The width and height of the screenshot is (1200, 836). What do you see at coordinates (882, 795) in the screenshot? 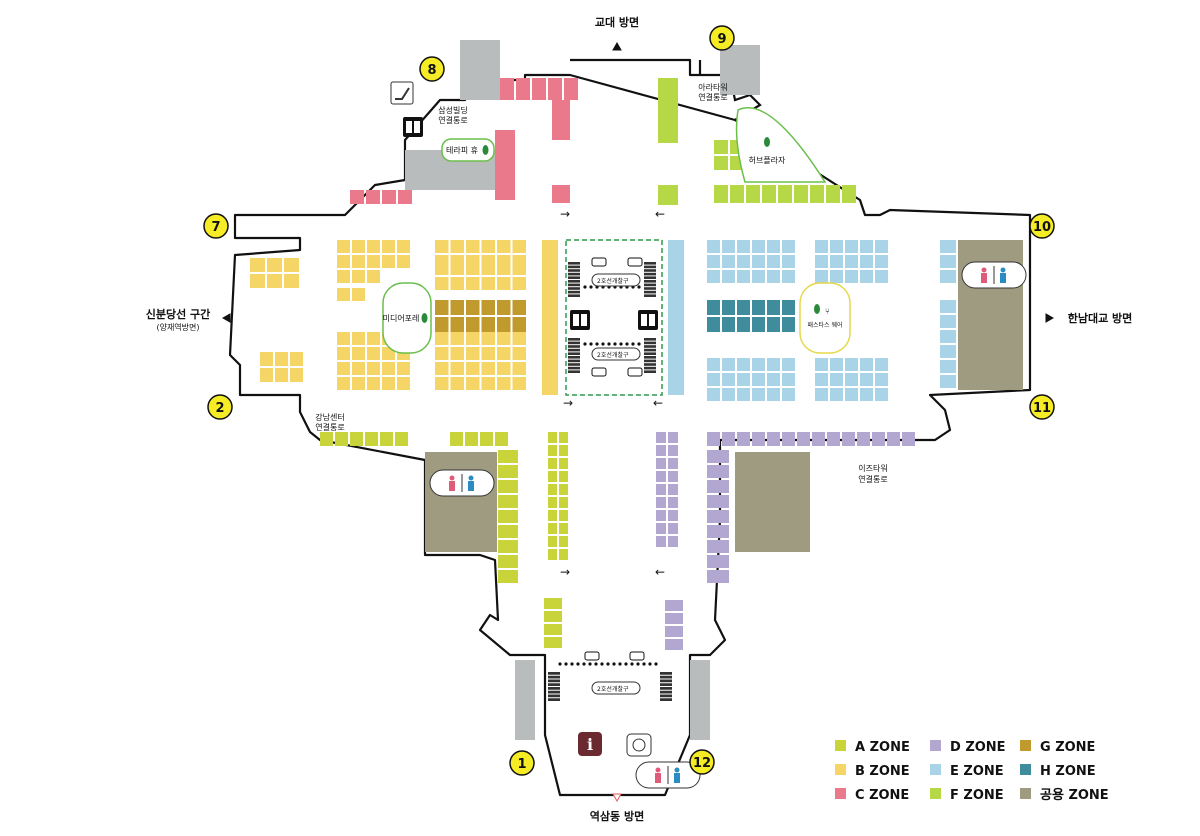
I see `legend-label-c: C ZONE` at bounding box center [882, 795].